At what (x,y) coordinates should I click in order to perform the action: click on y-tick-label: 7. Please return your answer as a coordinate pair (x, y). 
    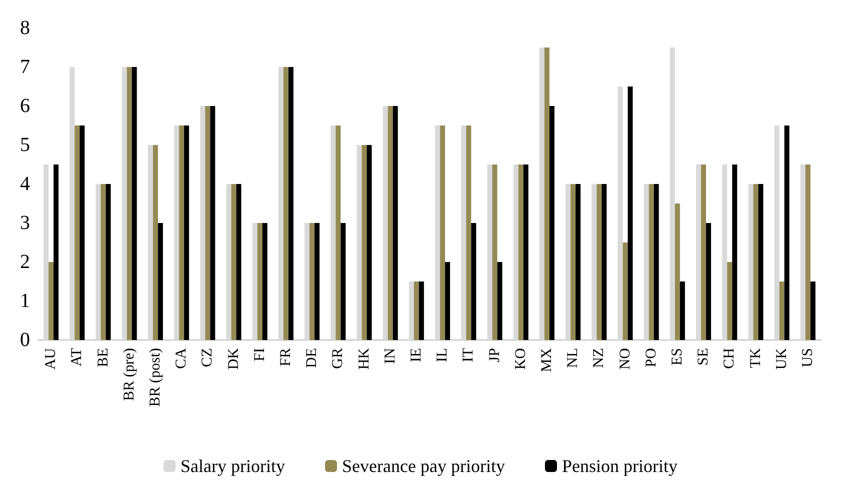
    Looking at the image, I should click on (25, 67).